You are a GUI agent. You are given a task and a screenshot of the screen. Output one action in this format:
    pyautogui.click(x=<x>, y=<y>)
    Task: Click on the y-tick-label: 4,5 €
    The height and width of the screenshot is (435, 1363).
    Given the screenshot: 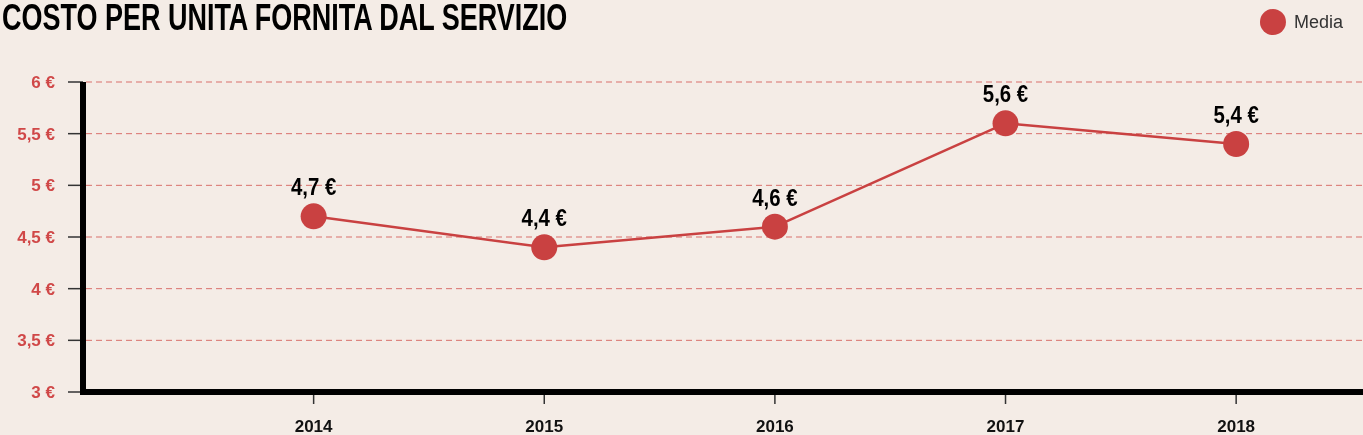 What is the action you would take?
    pyautogui.click(x=36, y=237)
    